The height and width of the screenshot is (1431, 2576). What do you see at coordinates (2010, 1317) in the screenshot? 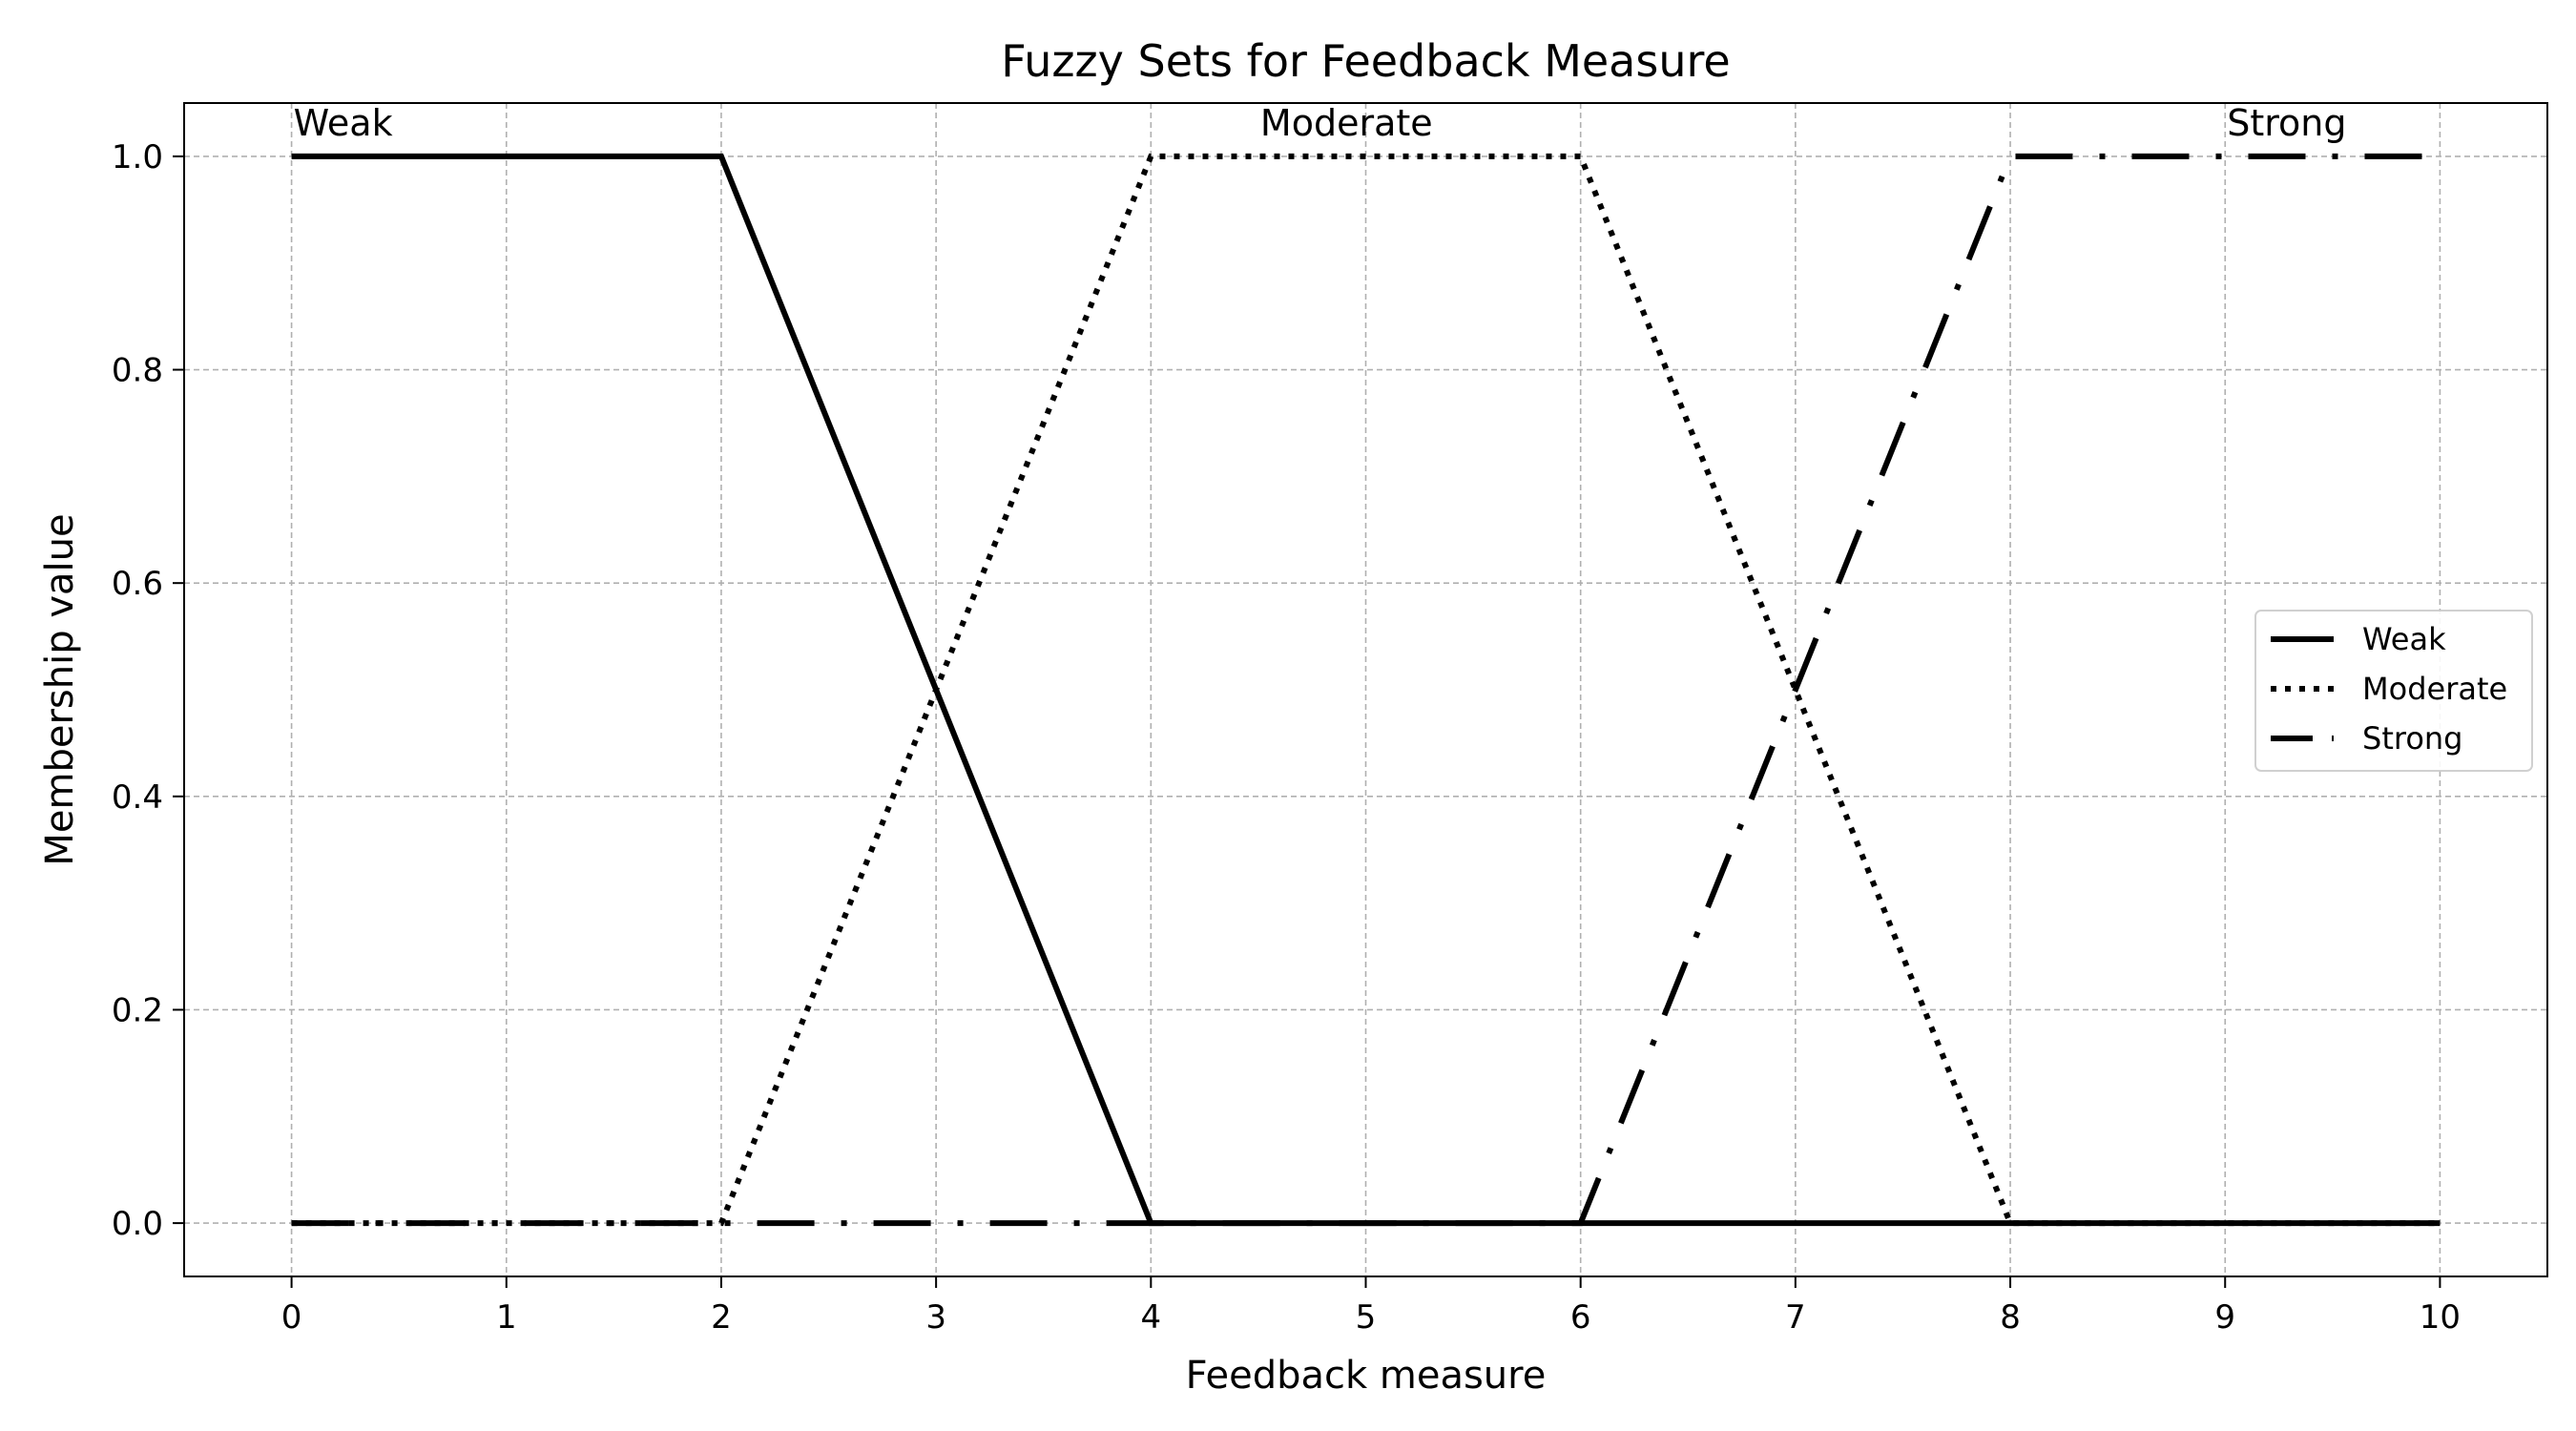
I see `x-tick-label: 8` at bounding box center [2010, 1317].